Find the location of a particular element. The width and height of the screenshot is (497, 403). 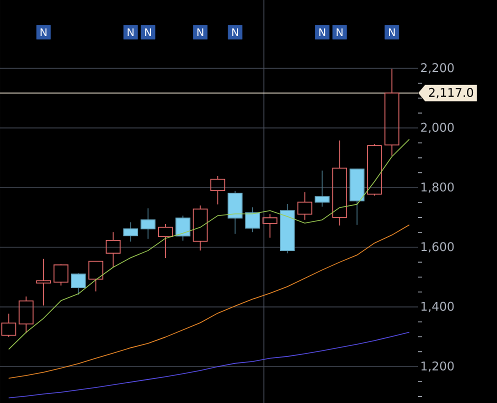

y-tick-label: 1,800 is located at coordinates (438, 187).